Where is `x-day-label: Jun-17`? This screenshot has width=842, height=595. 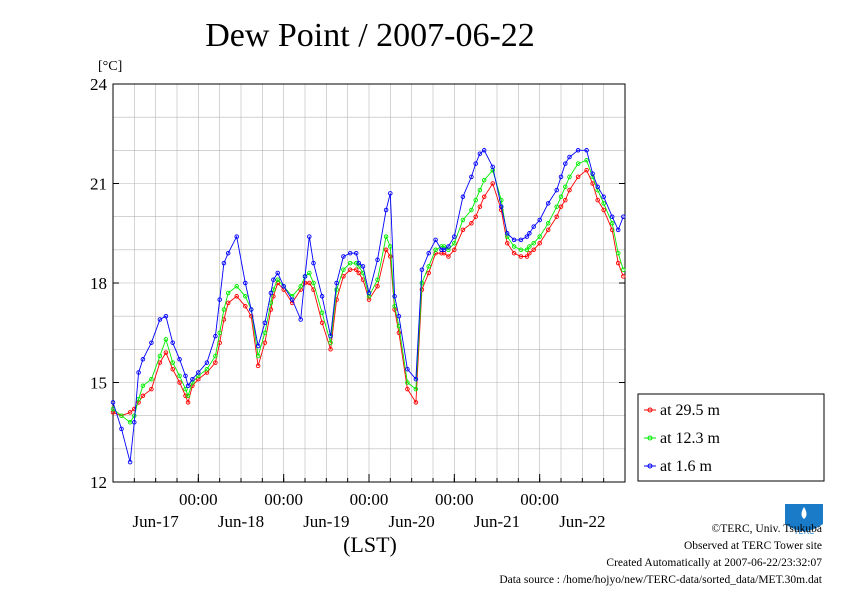 x-day-label: Jun-17 is located at coordinates (156, 521).